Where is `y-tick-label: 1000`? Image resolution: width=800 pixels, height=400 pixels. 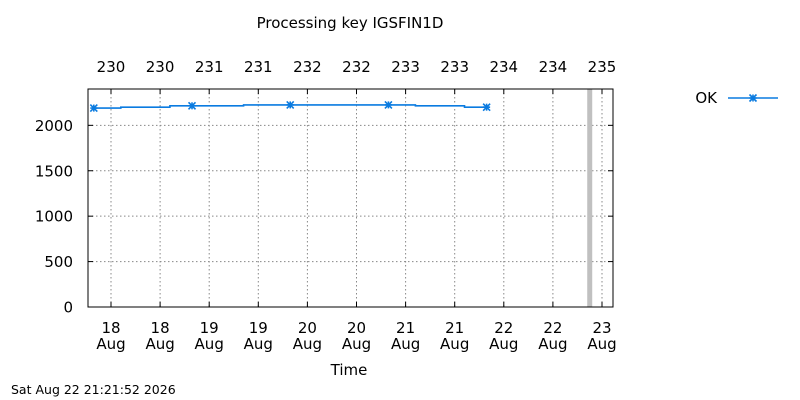
y-tick-label: 1000 is located at coordinates (54, 217).